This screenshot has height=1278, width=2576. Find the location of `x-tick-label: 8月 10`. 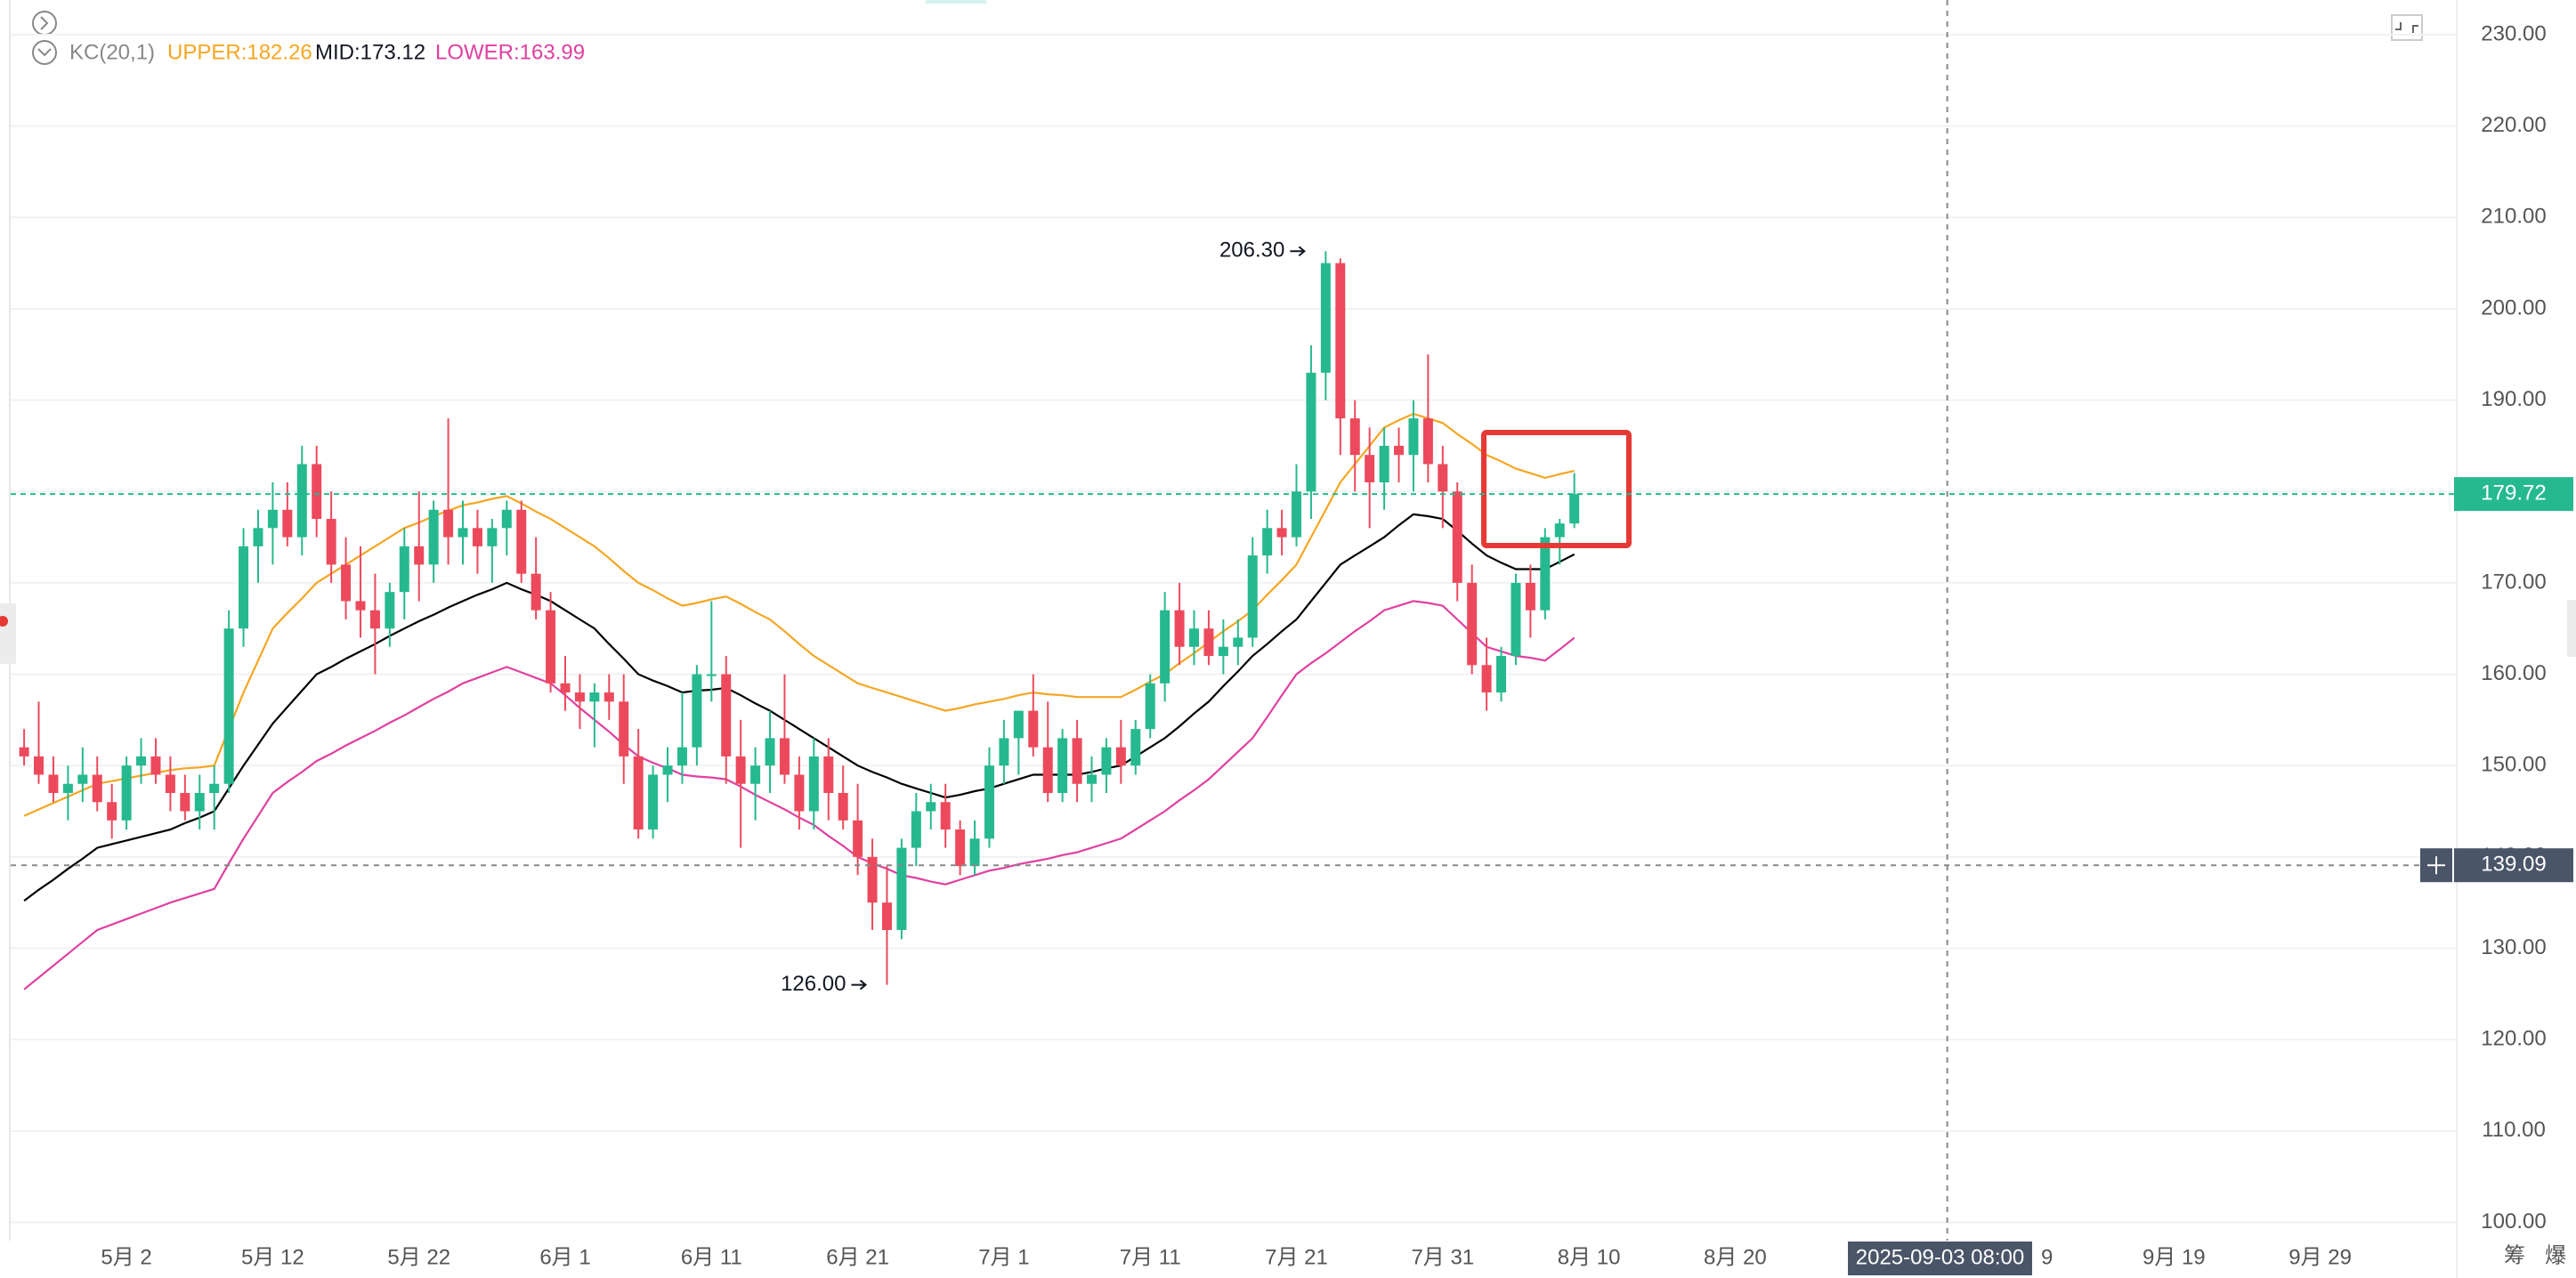

x-tick-label: 8月 10 is located at coordinates (1589, 1257).